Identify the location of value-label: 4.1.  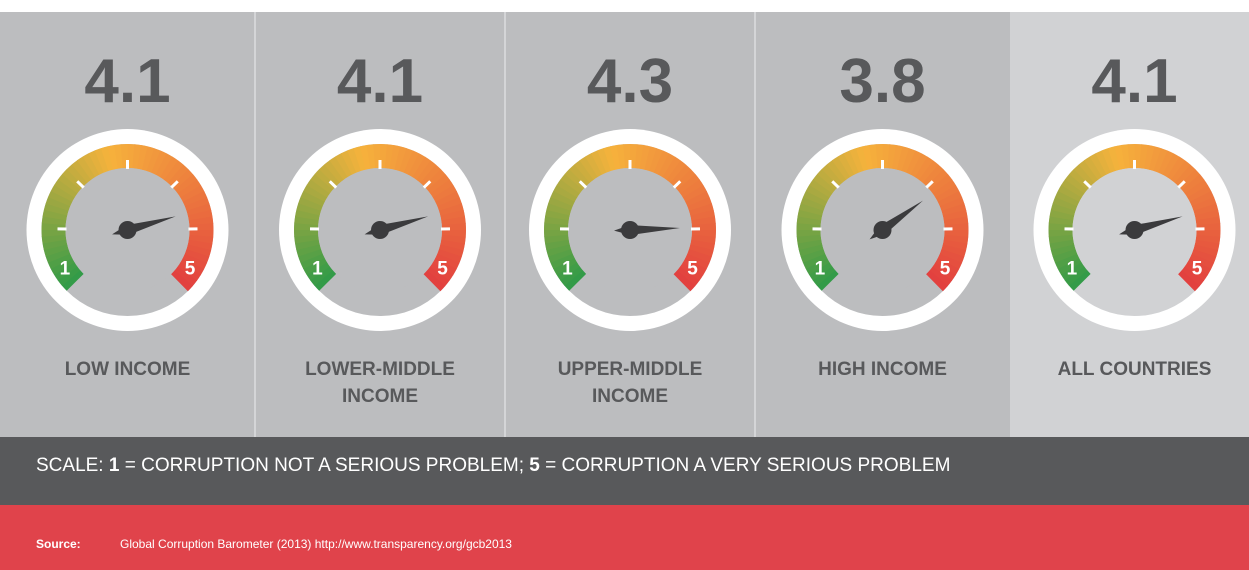
(380, 81).